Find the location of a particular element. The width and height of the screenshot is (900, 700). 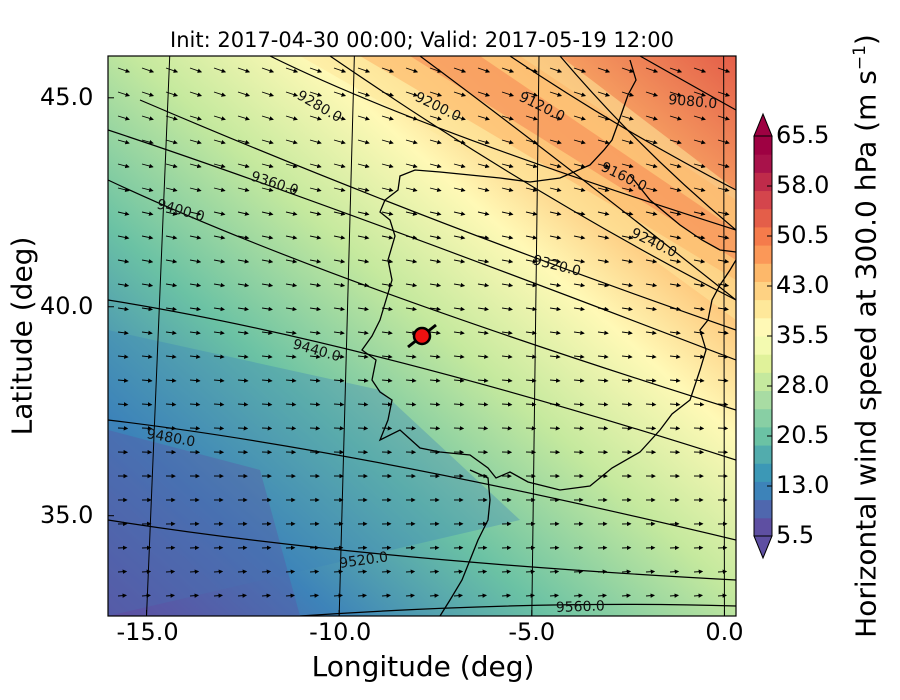

x-tick-label: -10.0 is located at coordinates (340, 632).